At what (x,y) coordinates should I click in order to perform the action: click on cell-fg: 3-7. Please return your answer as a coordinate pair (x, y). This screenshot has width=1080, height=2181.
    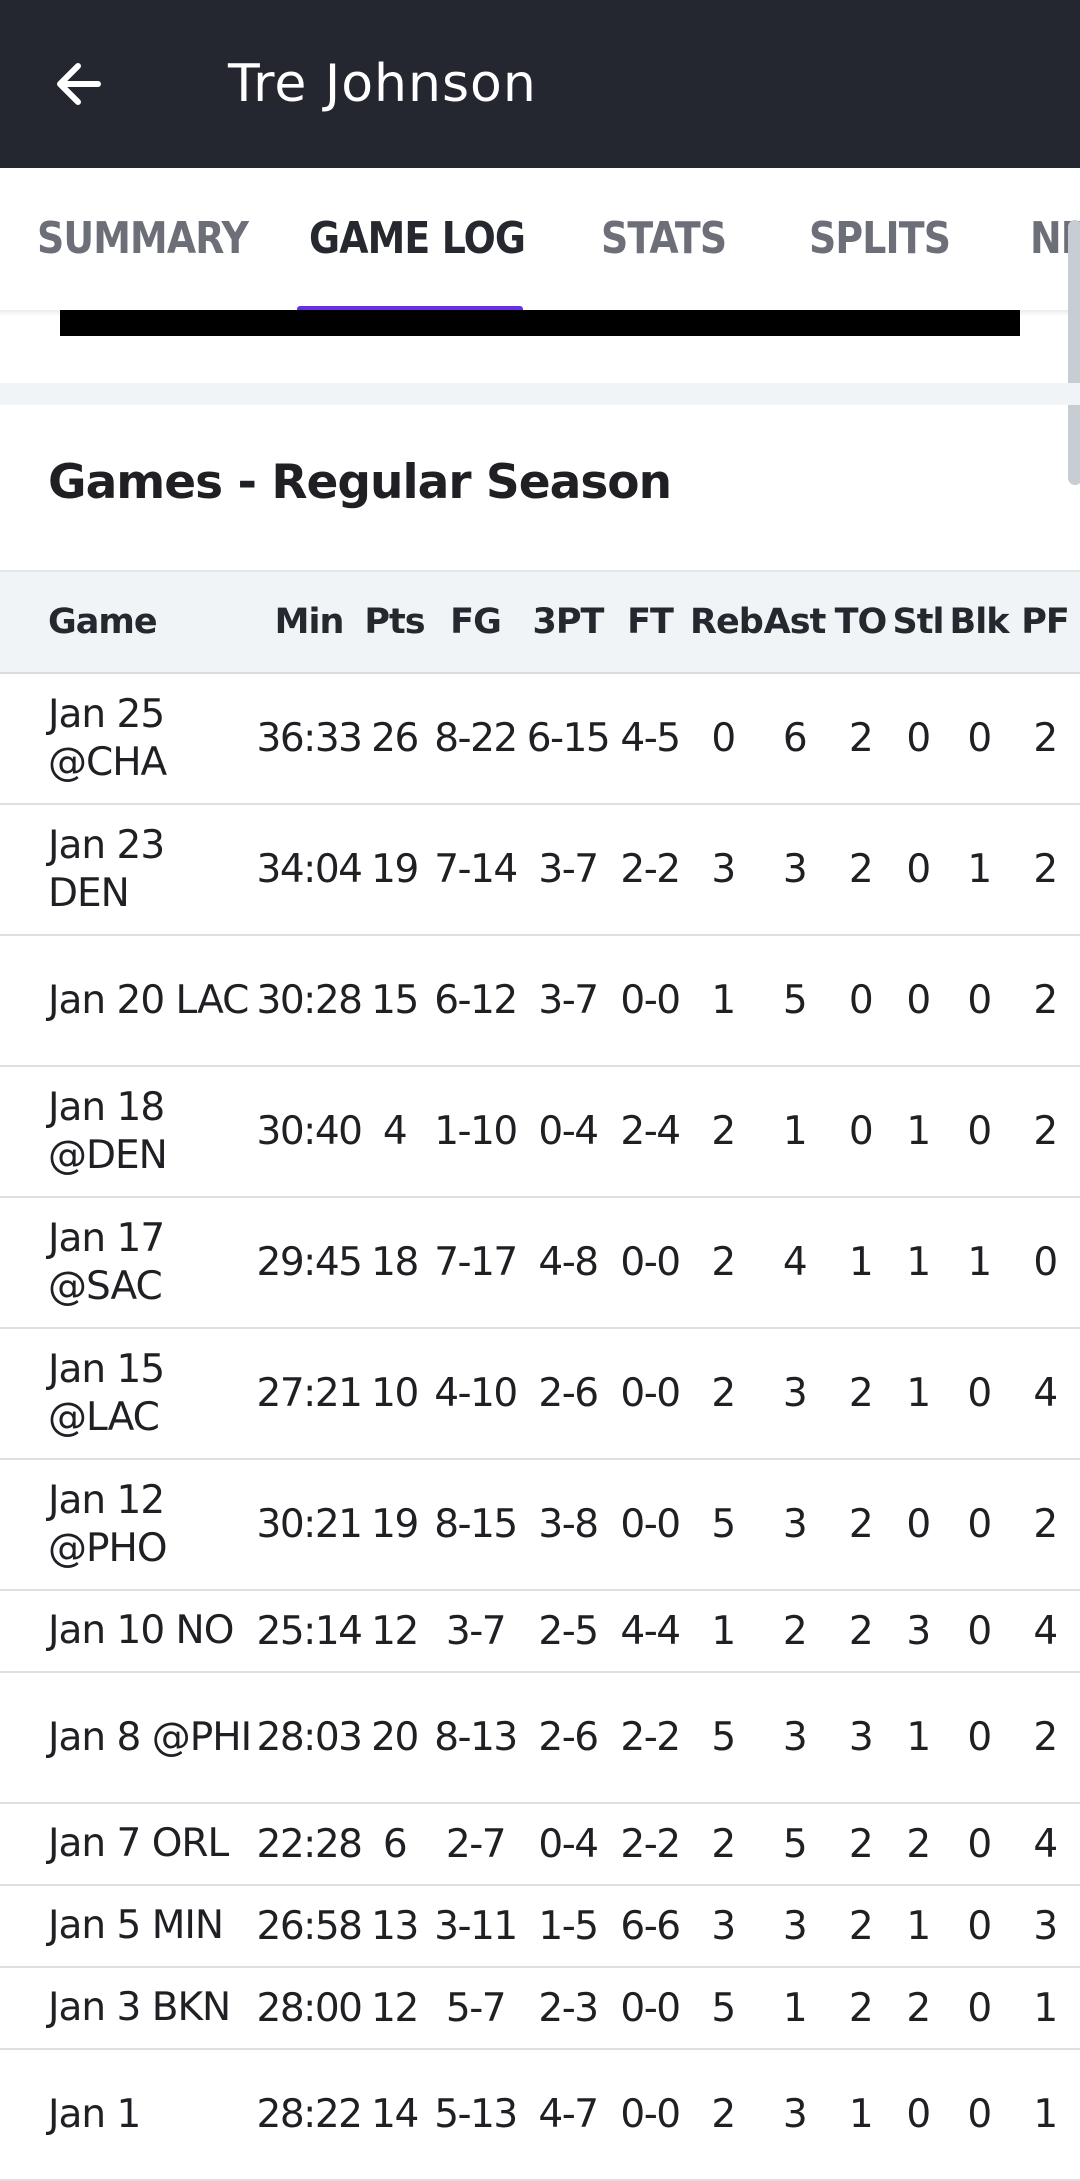
    Looking at the image, I should click on (475, 1631).